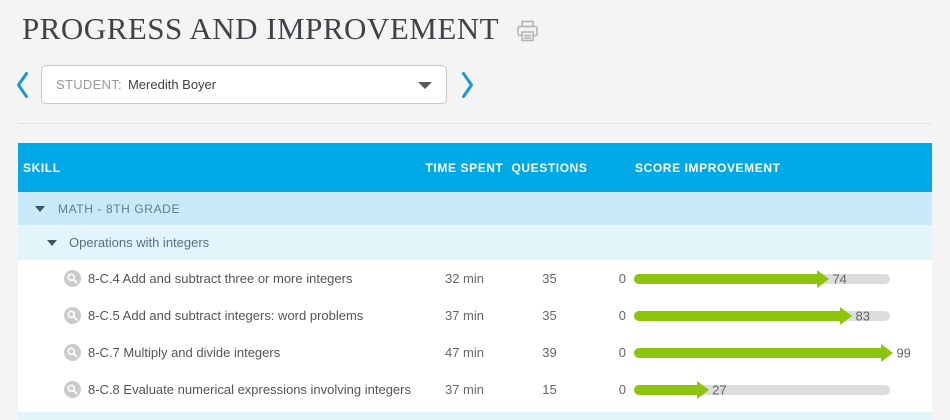  I want to click on next-student-button, so click(467, 85).